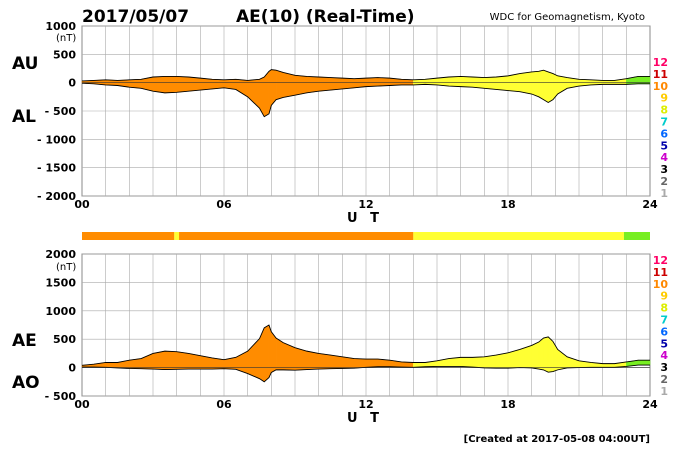 This screenshot has width=700, height=450. Describe the element at coordinates (24, 117) in the screenshot. I see `al-label: AL` at that location.